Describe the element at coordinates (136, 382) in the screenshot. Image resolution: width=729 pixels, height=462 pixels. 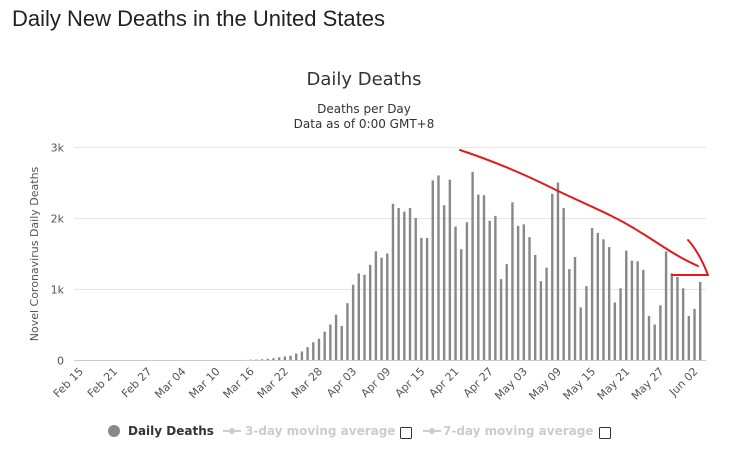
I see `x-tick-label: Feb 27` at that location.